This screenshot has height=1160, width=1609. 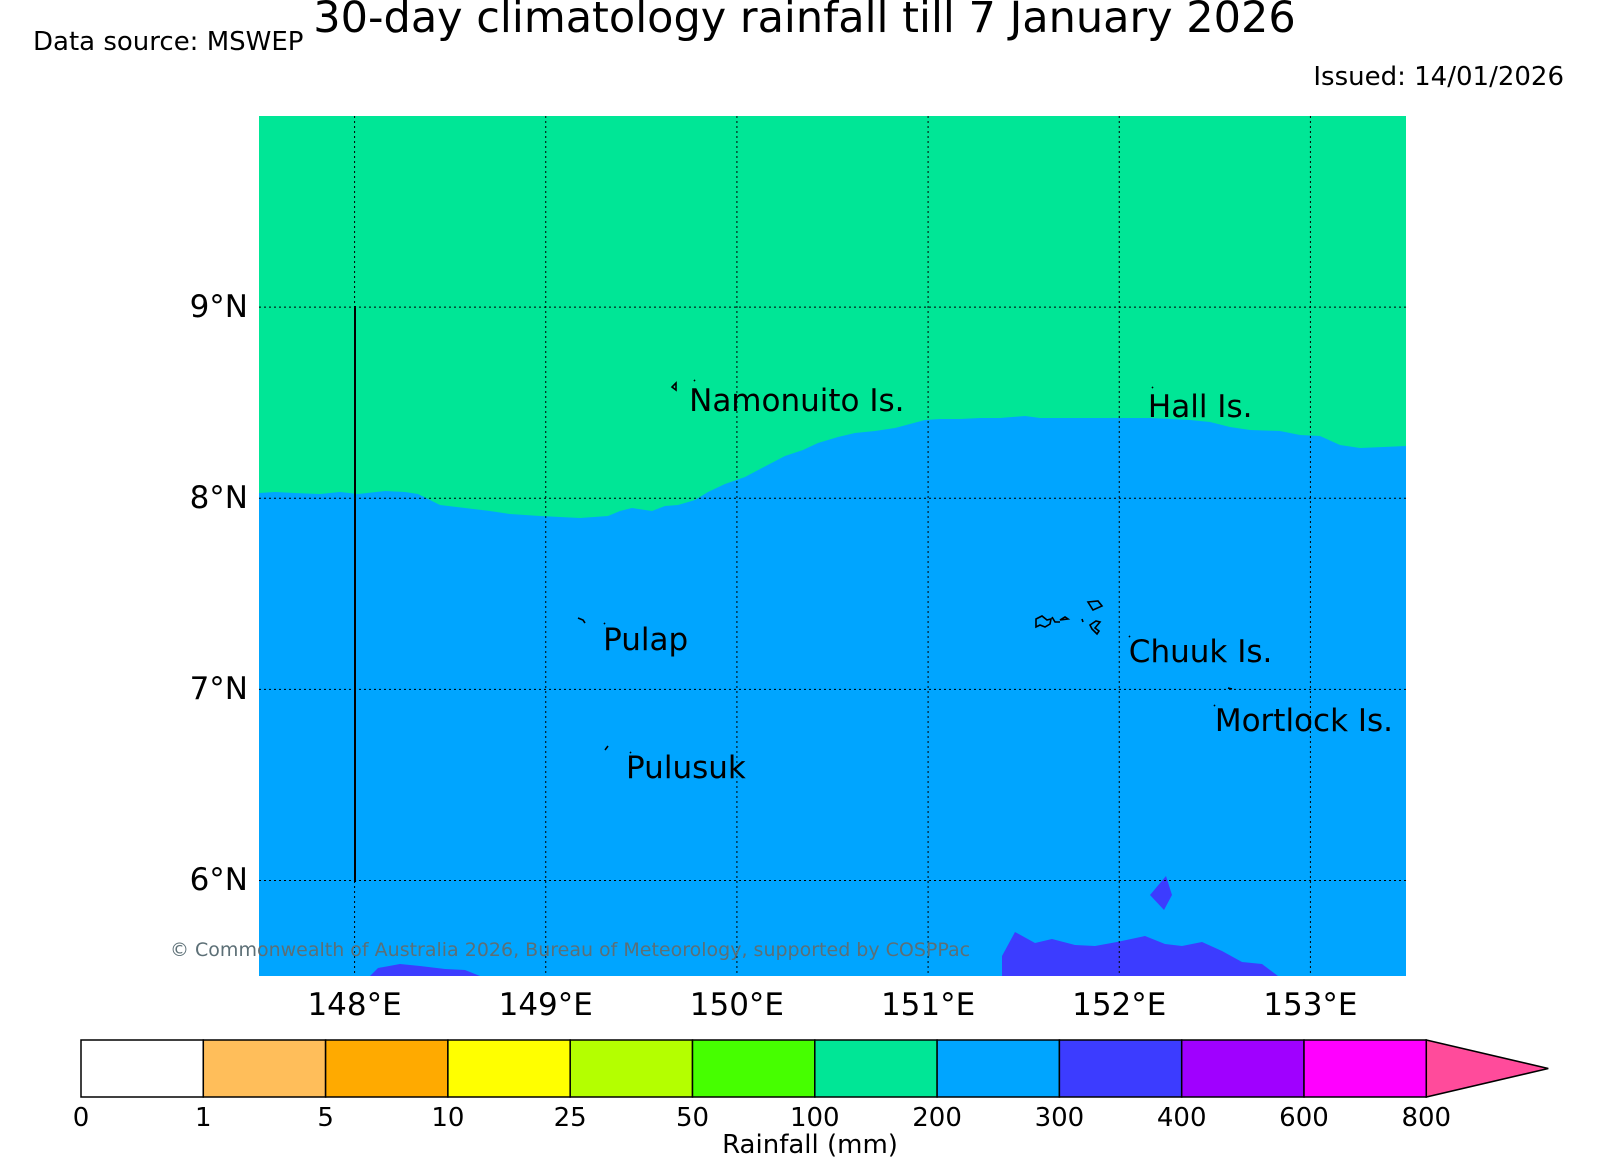 I want to click on lon-tick-label: 152°E, so click(x=1119, y=1005).